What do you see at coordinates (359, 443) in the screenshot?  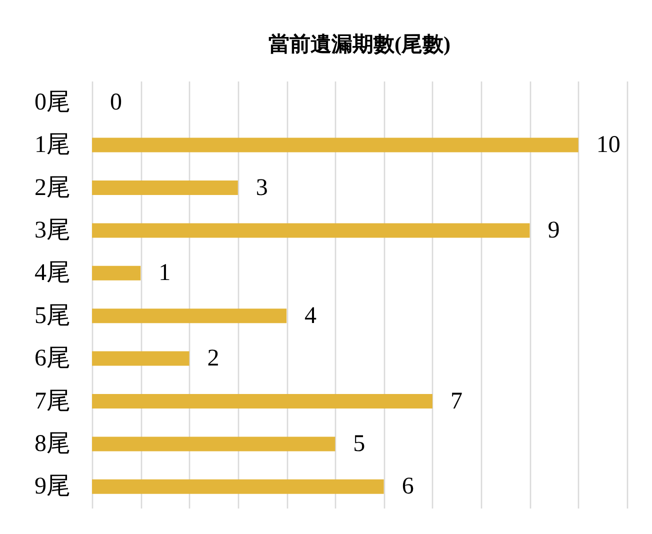 I see `data-label: 5` at bounding box center [359, 443].